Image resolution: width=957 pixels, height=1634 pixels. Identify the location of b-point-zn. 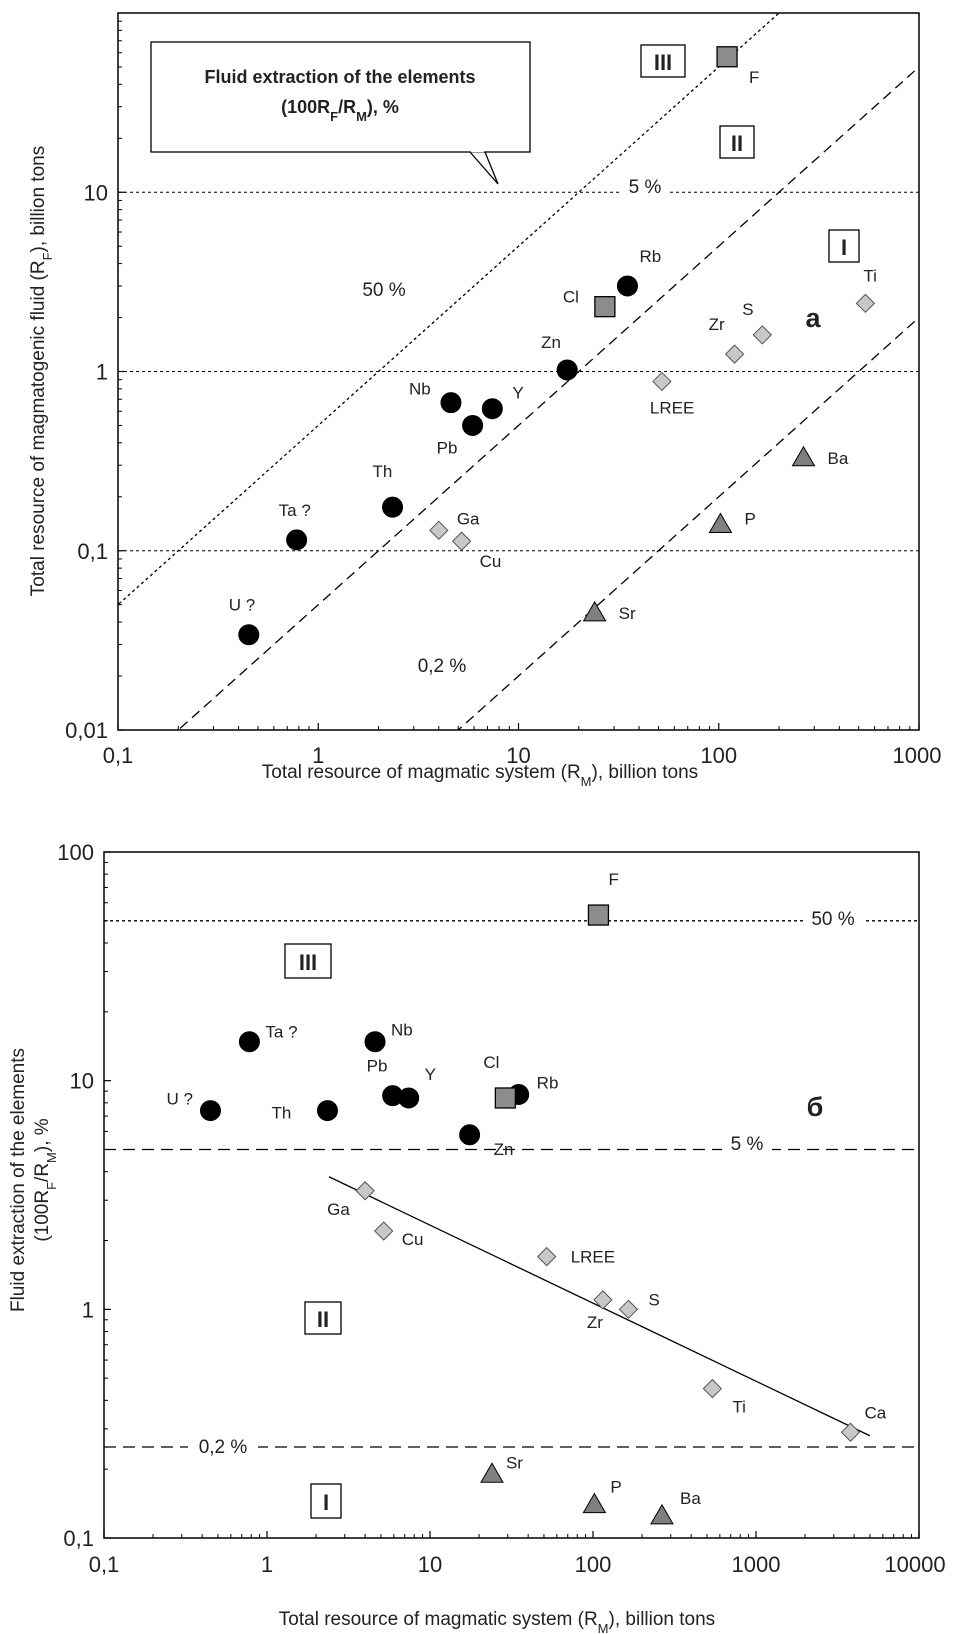
(470, 1135).